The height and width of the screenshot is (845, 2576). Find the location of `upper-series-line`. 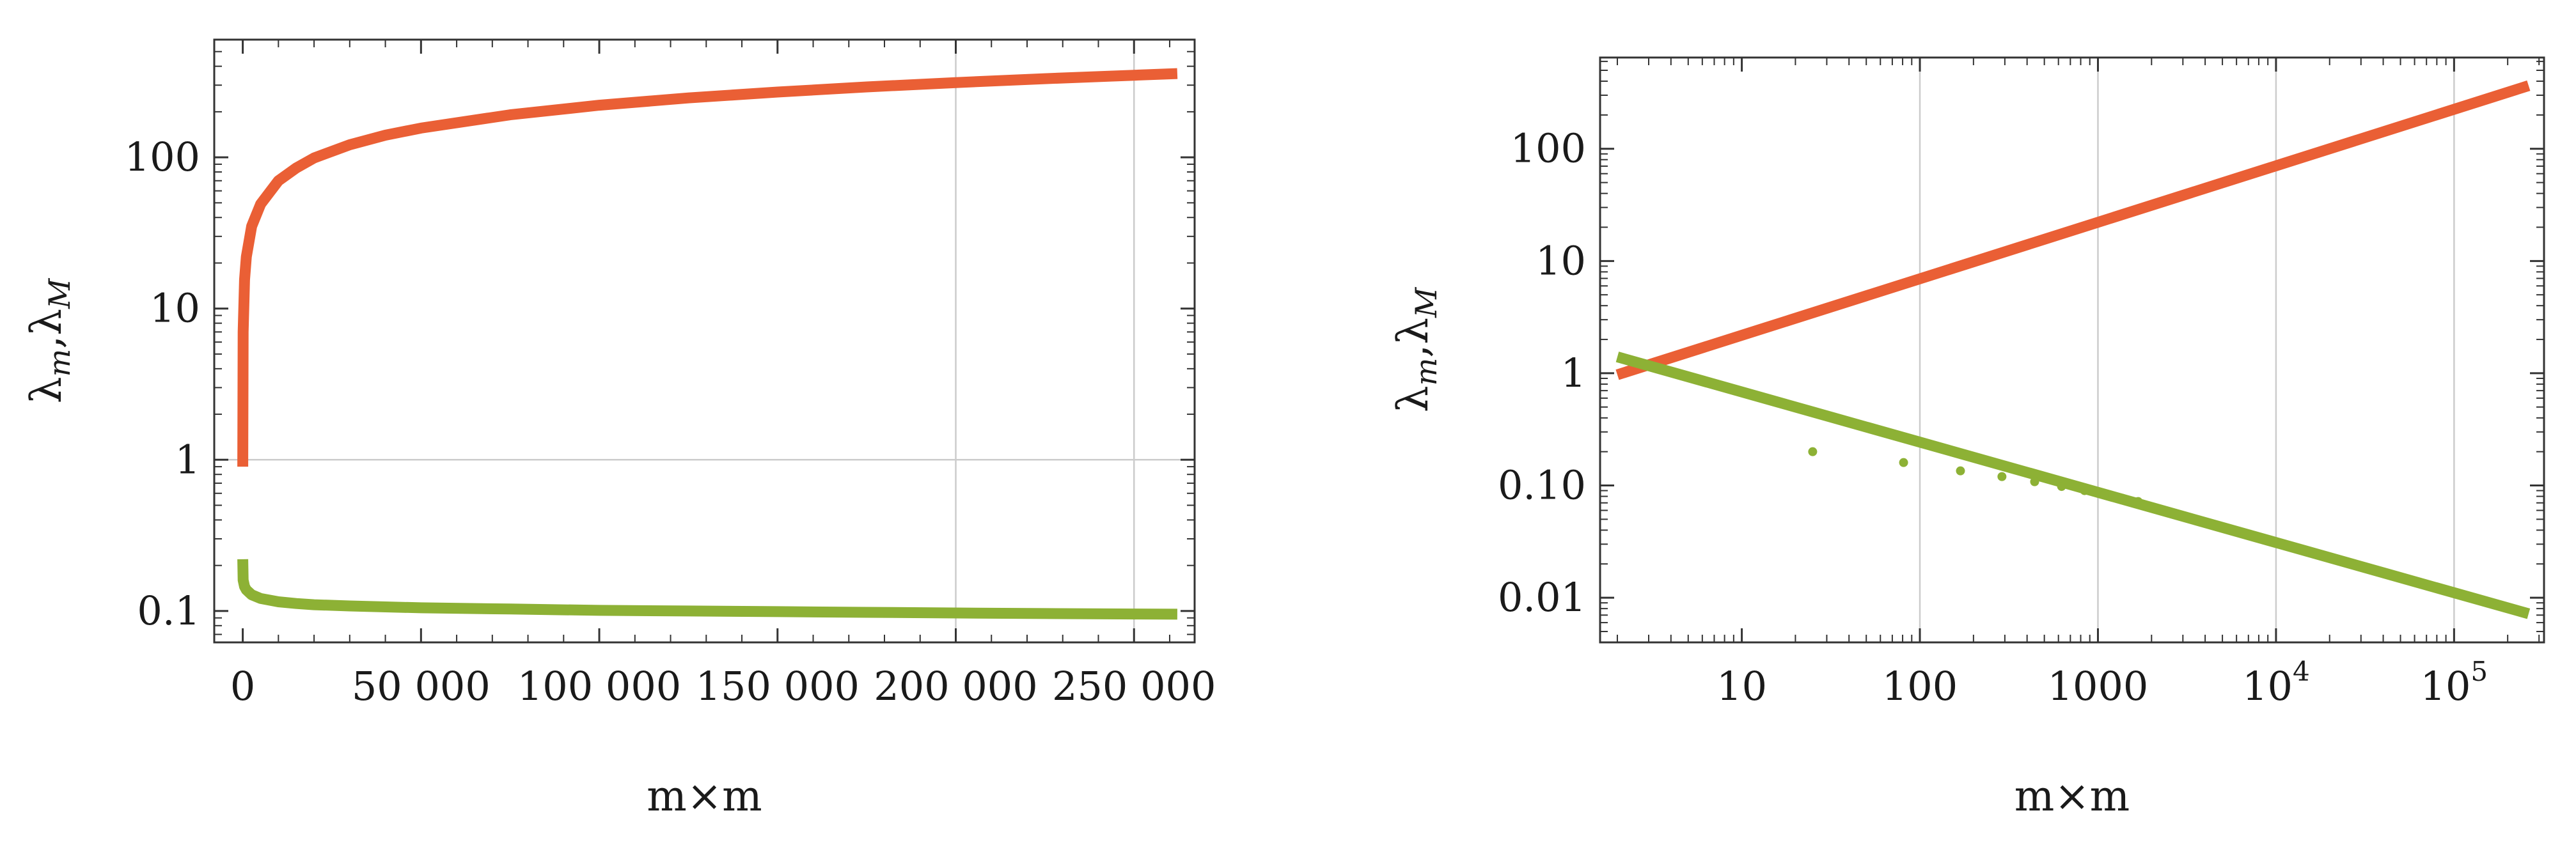

upper-series-line is located at coordinates (2073, 230).